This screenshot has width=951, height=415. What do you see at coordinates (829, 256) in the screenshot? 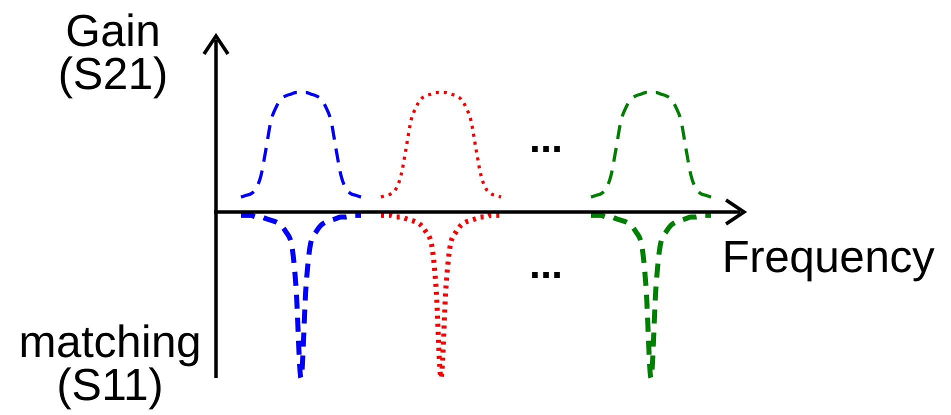
I see `x-axis-title: Frequency` at bounding box center [829, 256].